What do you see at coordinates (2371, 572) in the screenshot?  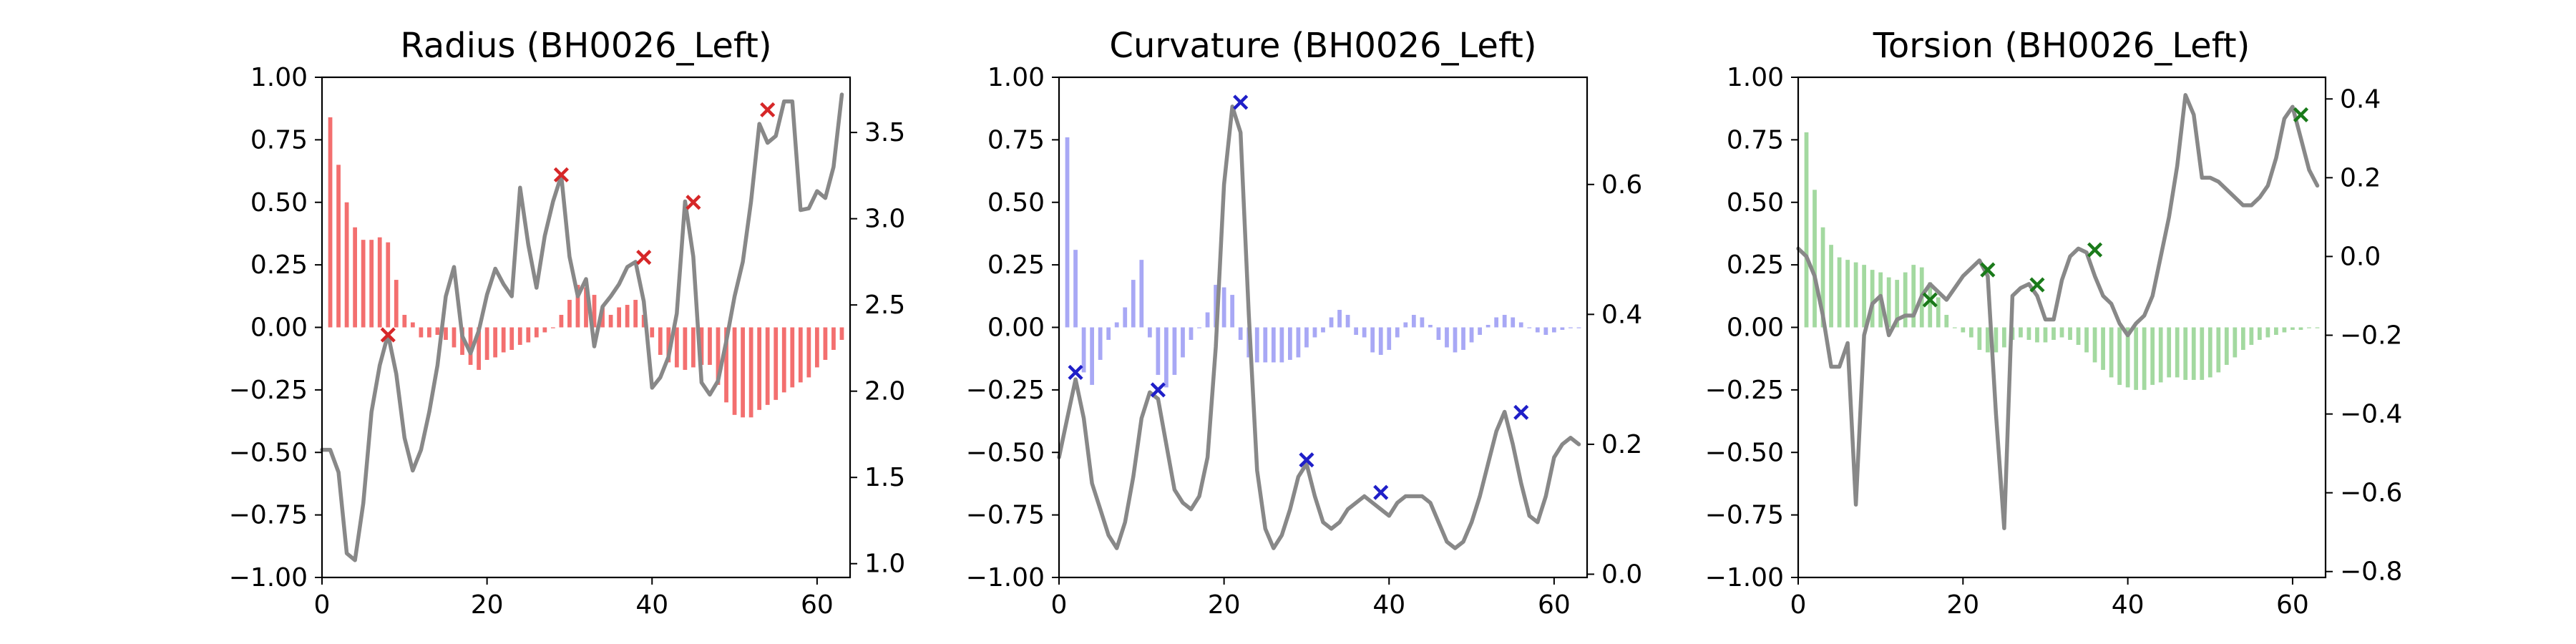 I see `y2-tick-label: −0.8` at bounding box center [2371, 572].